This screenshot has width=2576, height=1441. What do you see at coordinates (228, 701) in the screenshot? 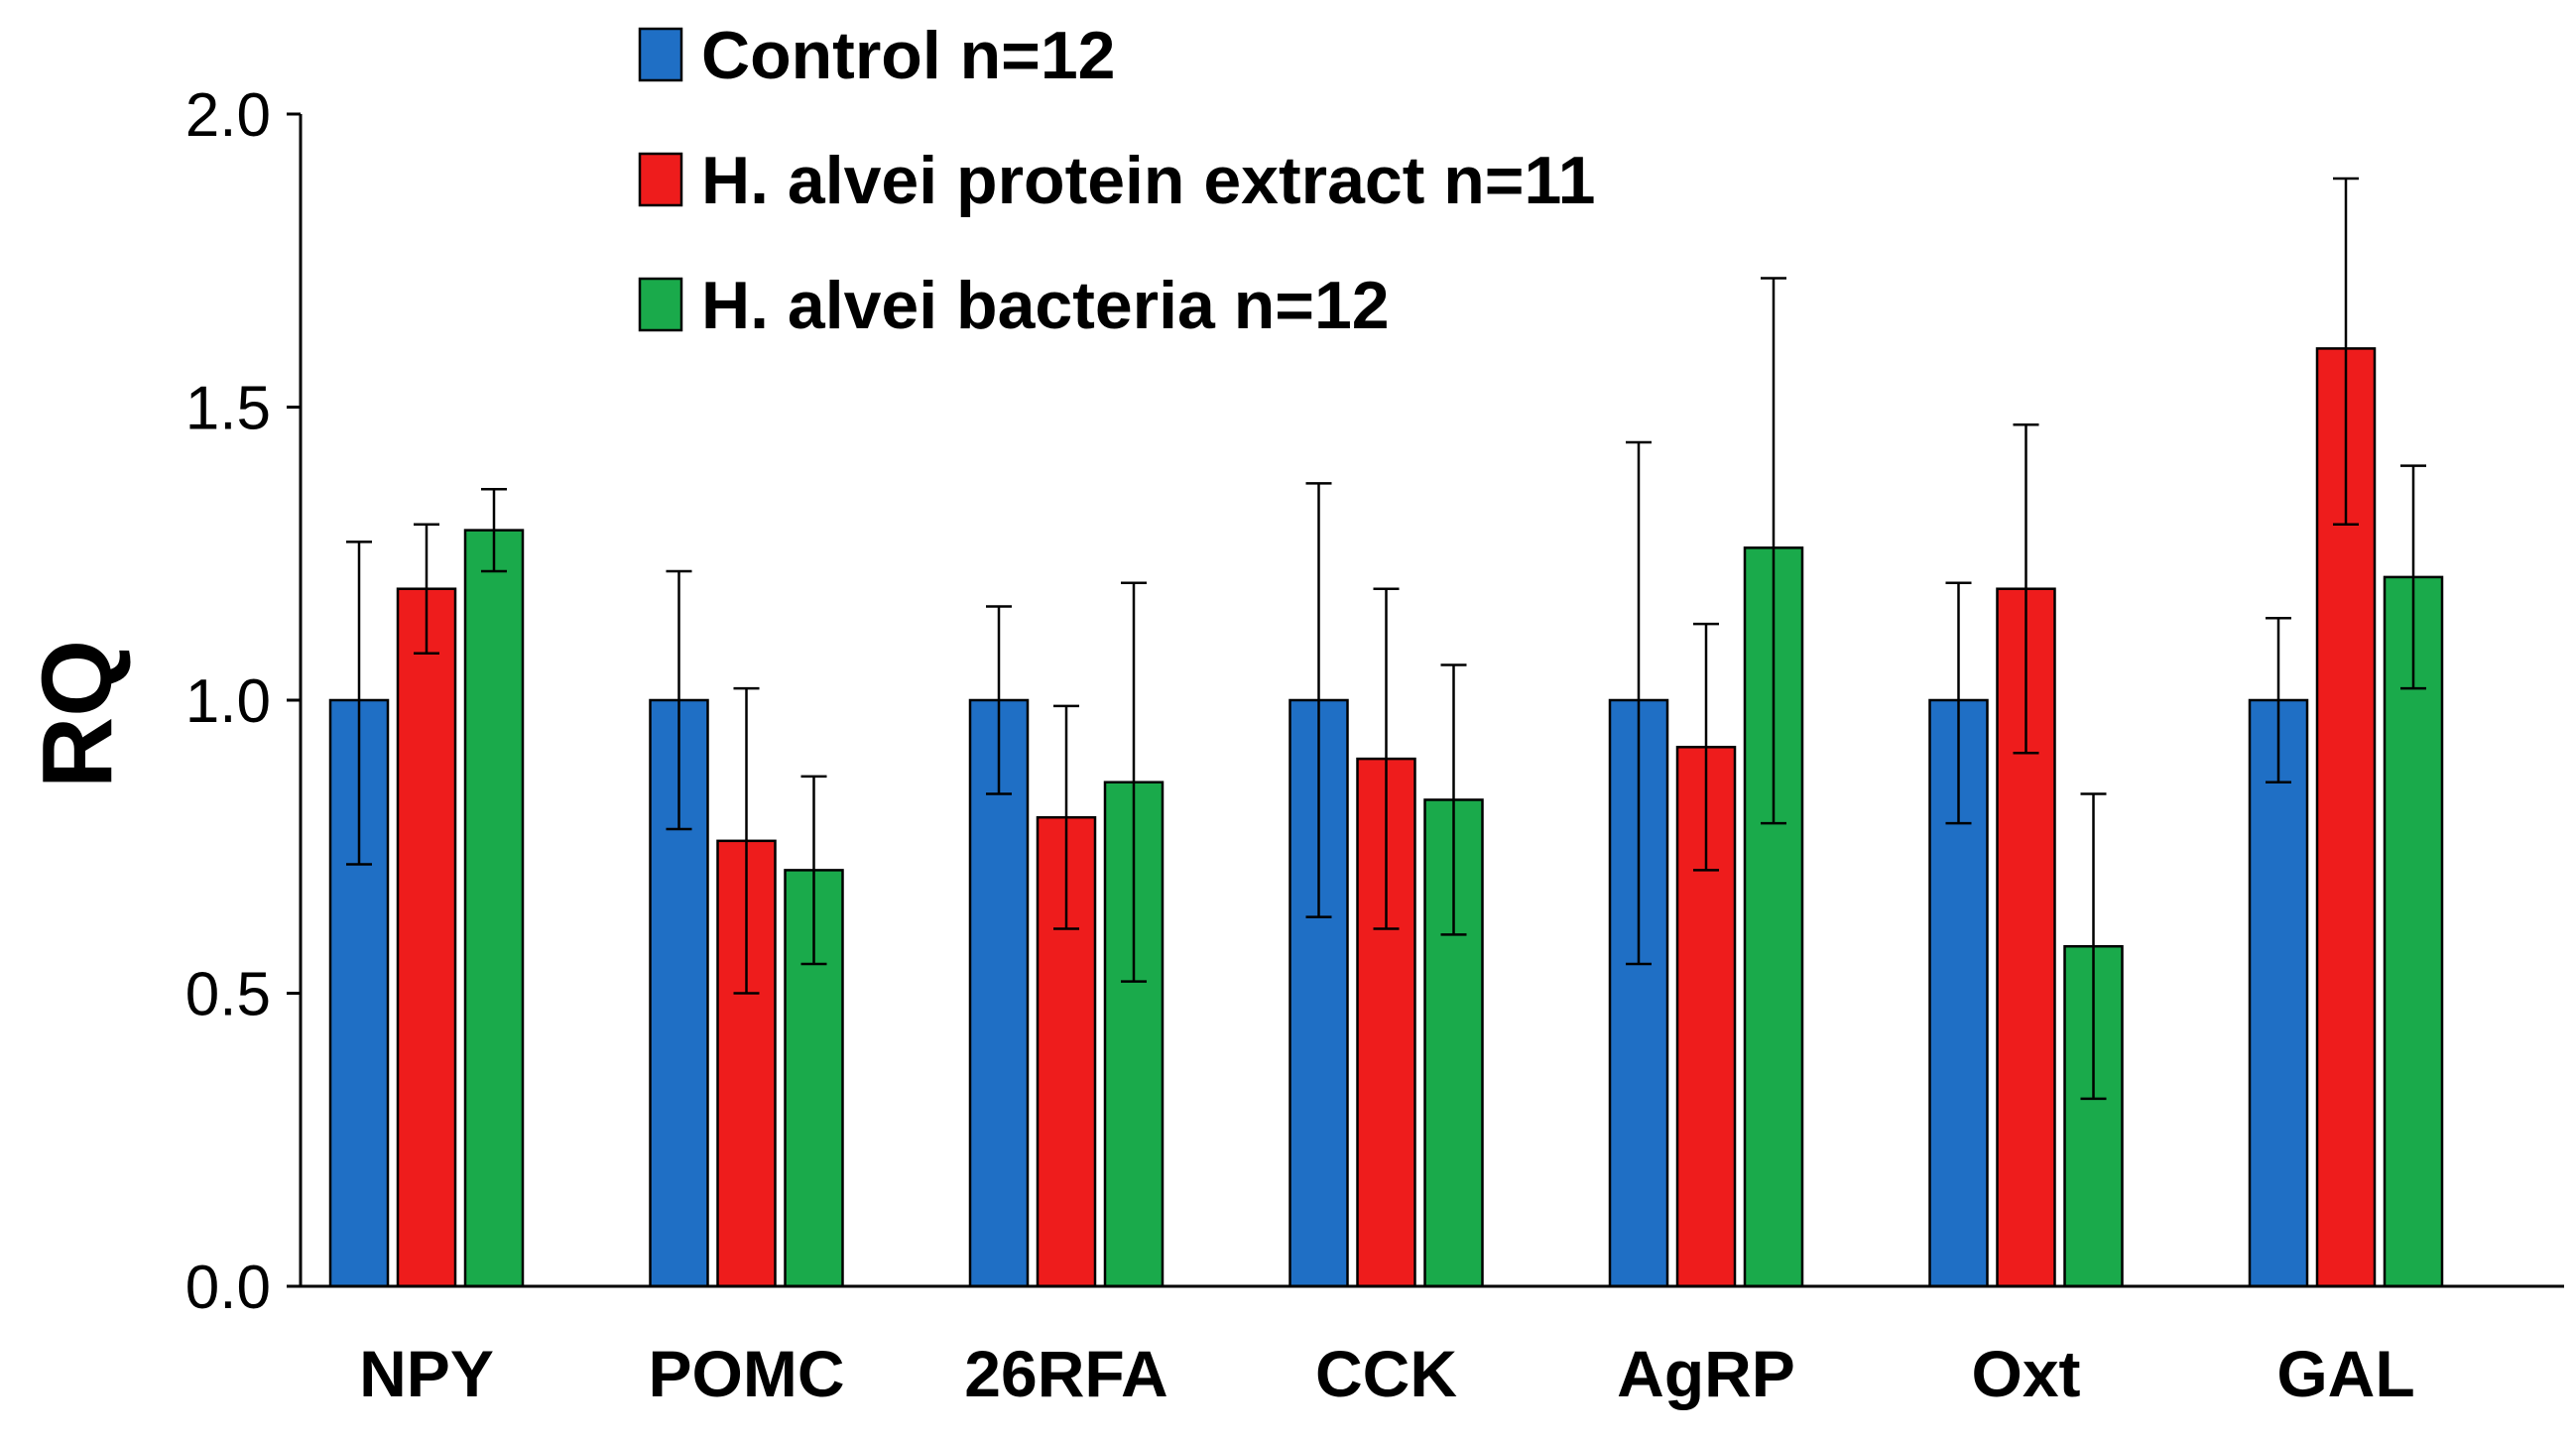
I see `y-tick-label: 1.0` at bounding box center [228, 701].